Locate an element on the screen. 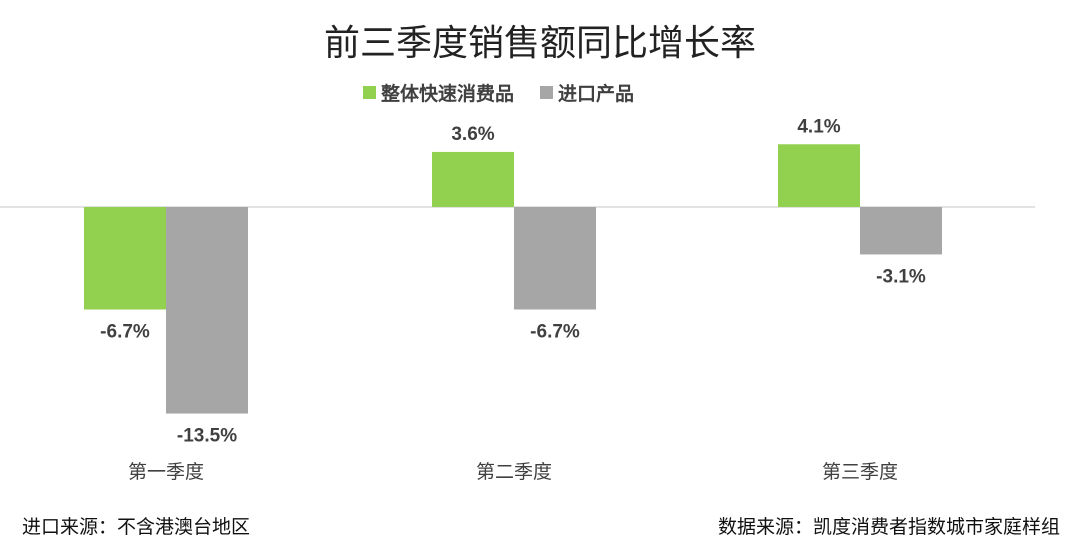 The image size is (1080, 550). category-label-3: 第三季度 is located at coordinates (860, 472).